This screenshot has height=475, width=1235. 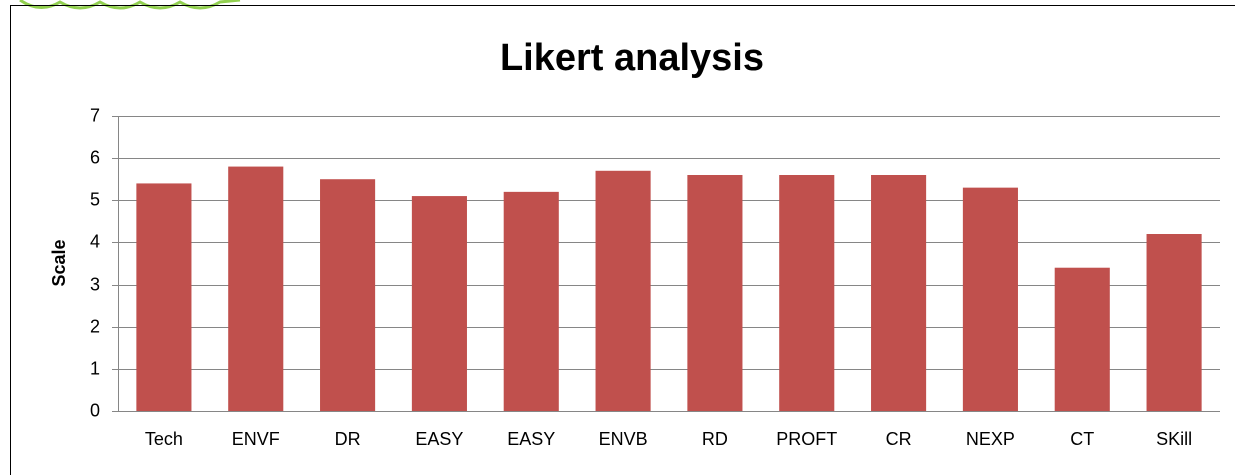 What do you see at coordinates (95, 284) in the screenshot?
I see `y-tick-label: 3` at bounding box center [95, 284].